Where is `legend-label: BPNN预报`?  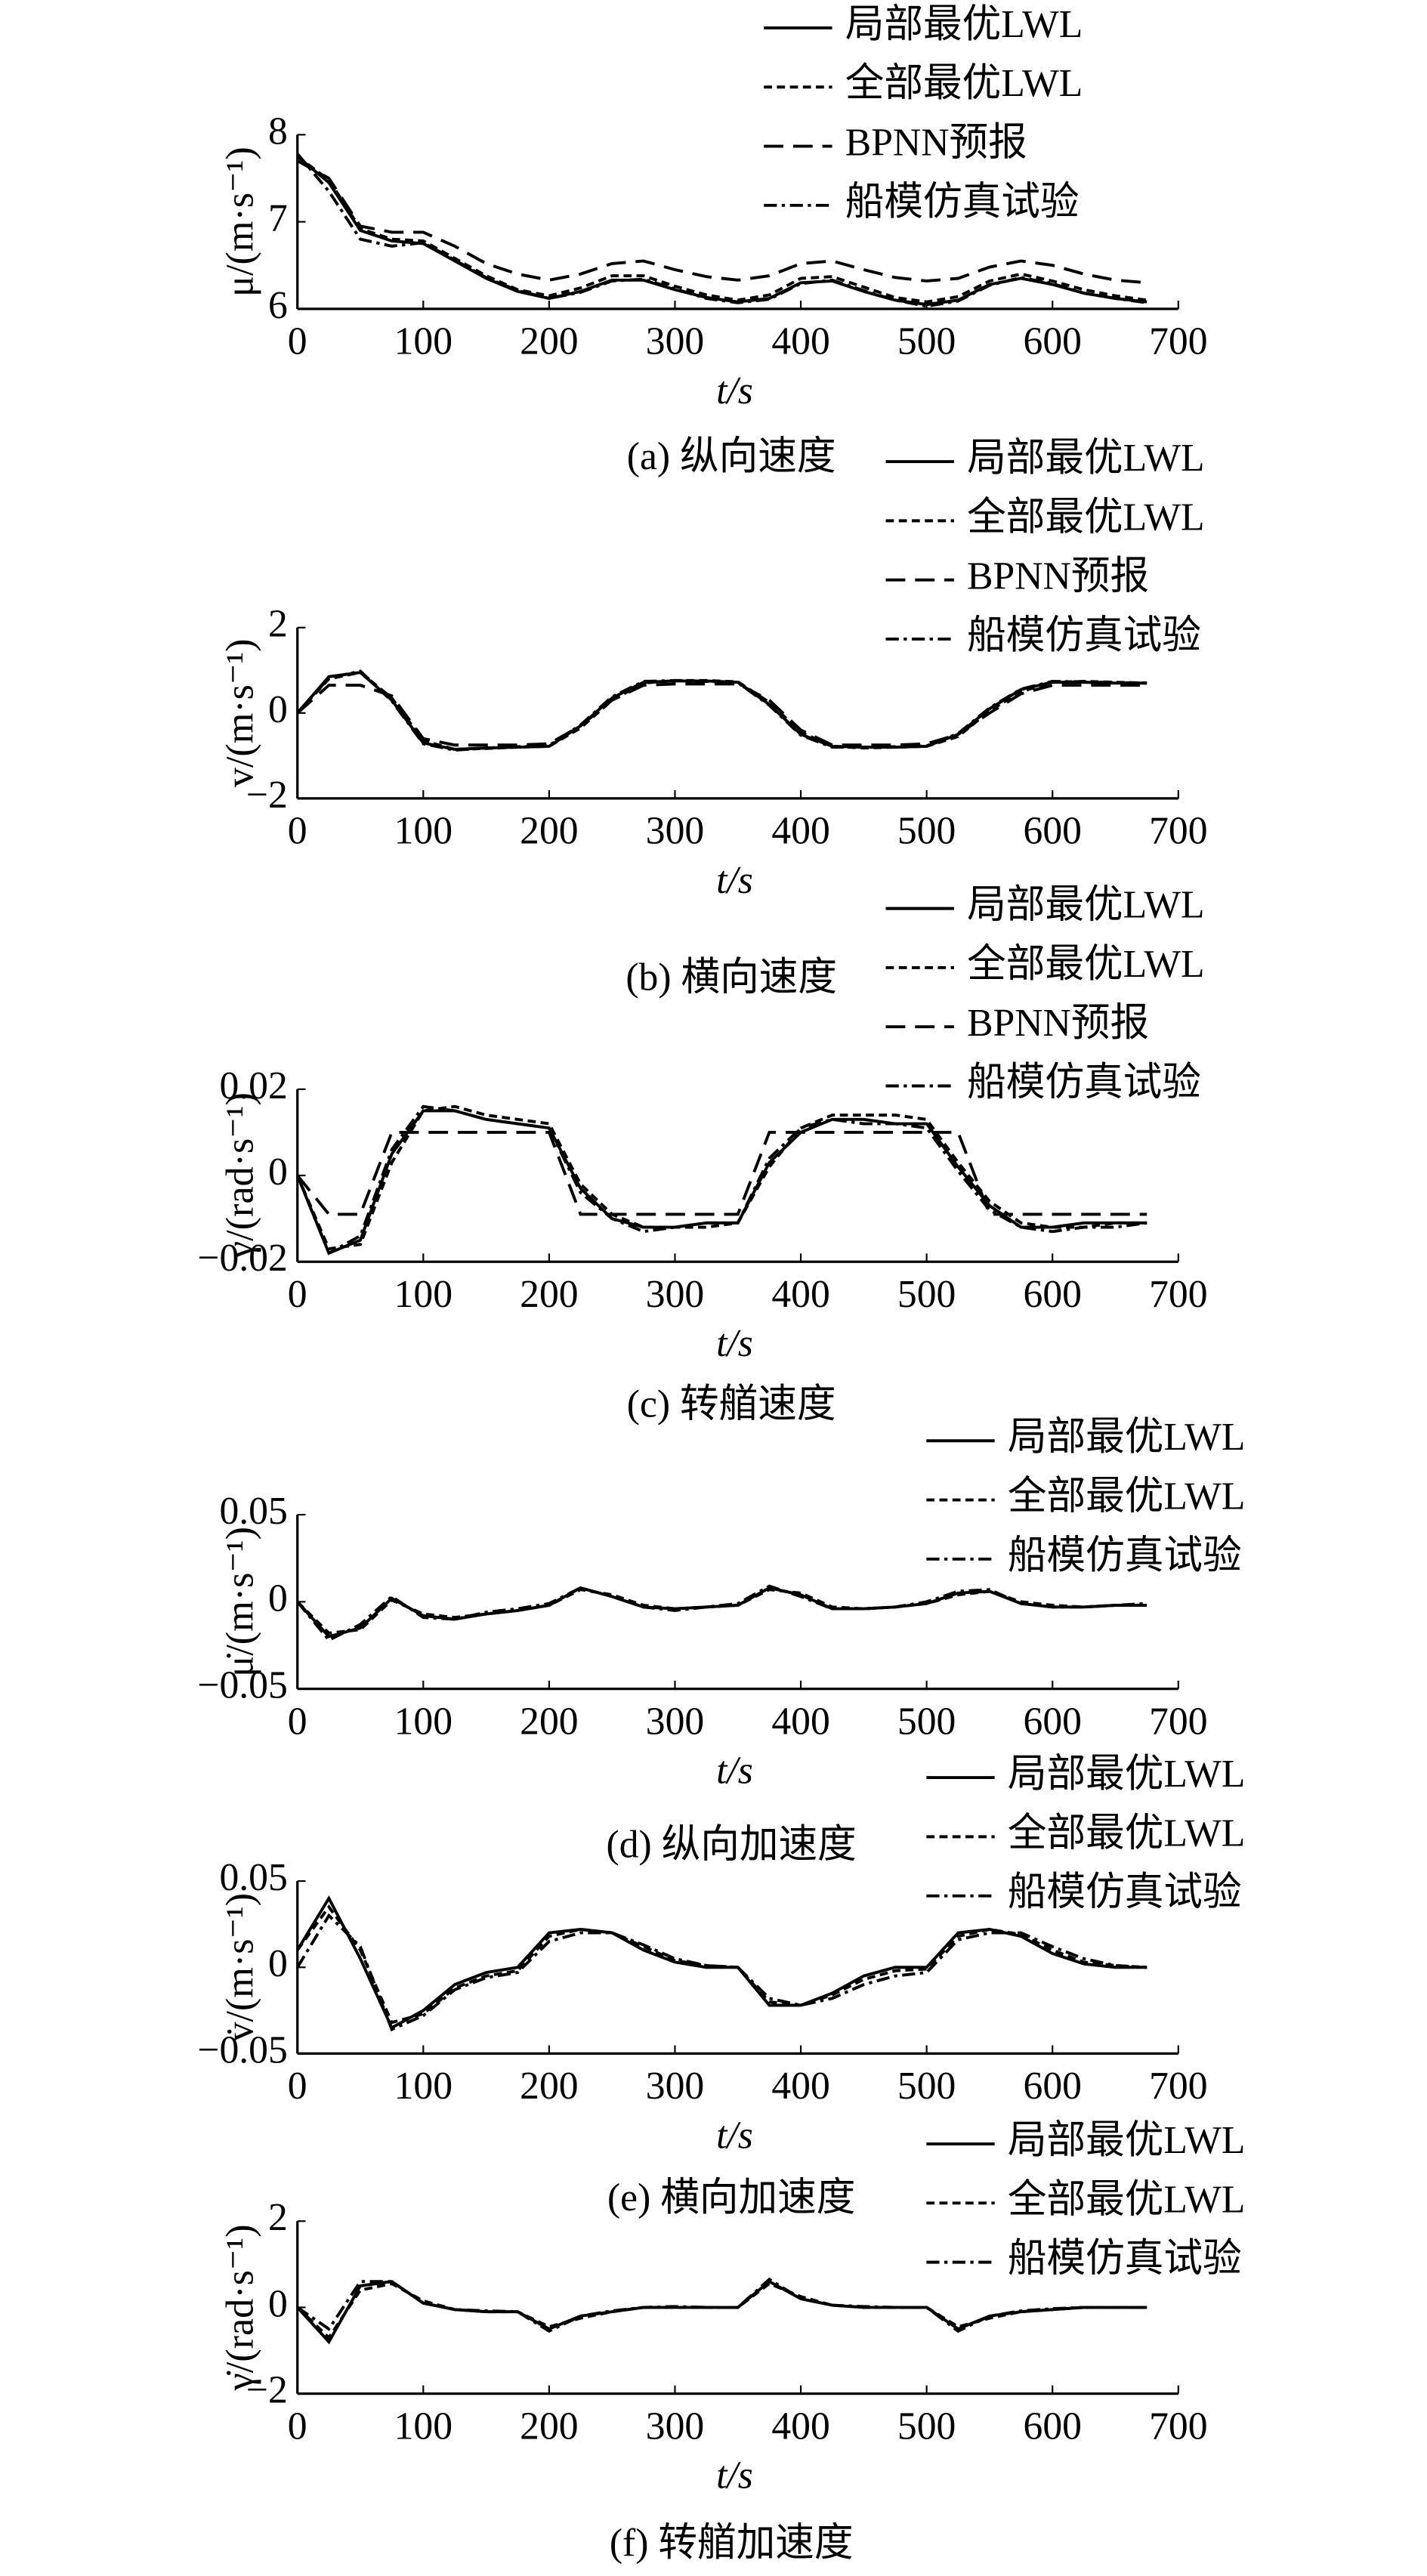 legend-label: BPNN预报 is located at coordinates (936, 142).